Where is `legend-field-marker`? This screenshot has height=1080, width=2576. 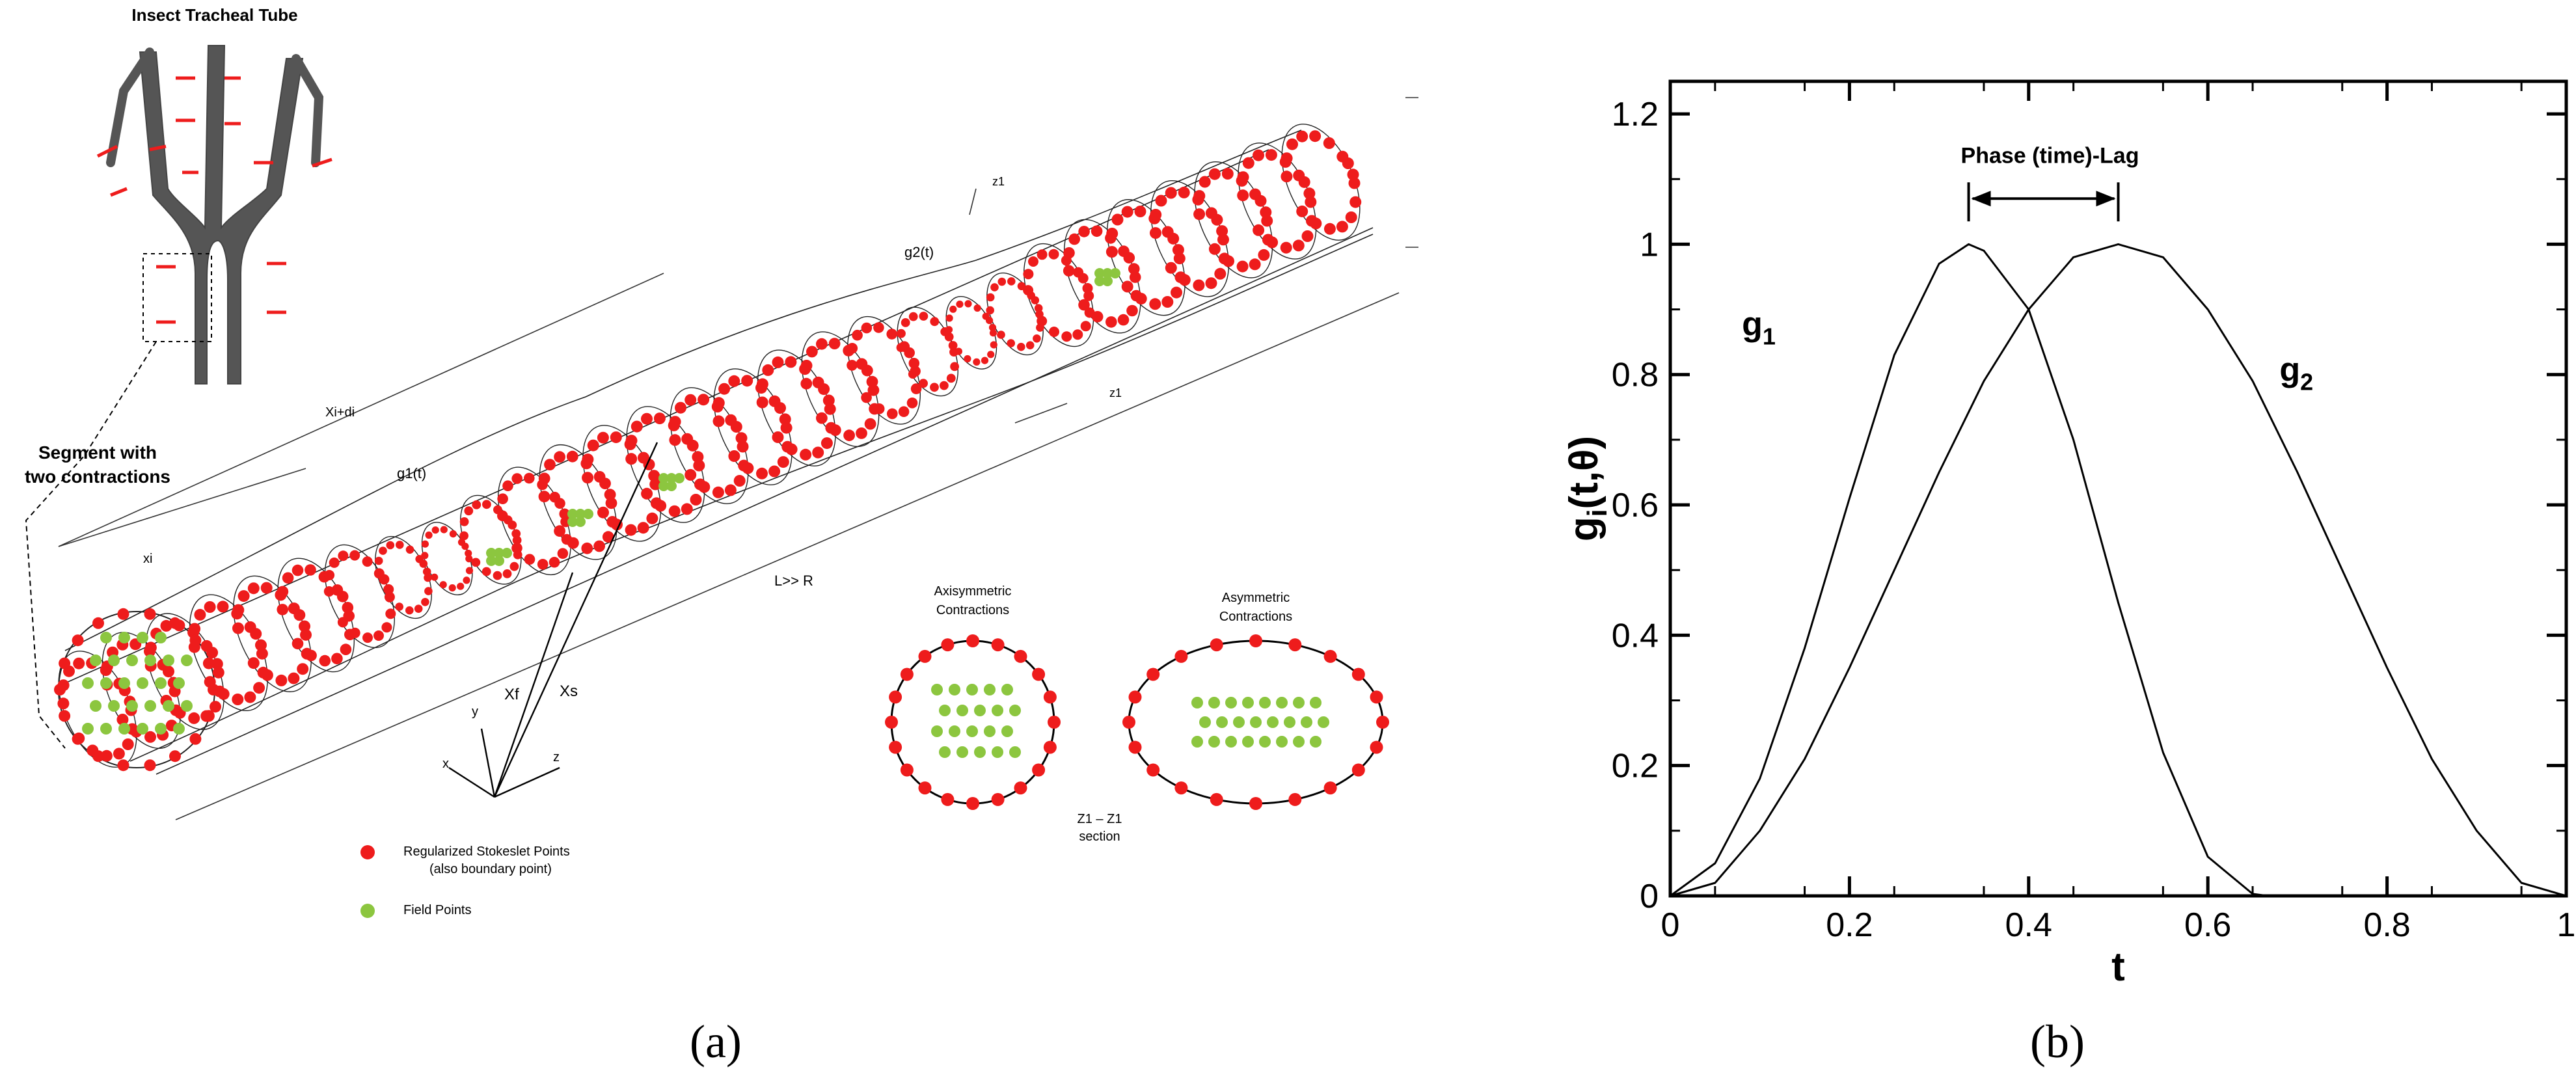
legend-field-marker is located at coordinates (367, 911).